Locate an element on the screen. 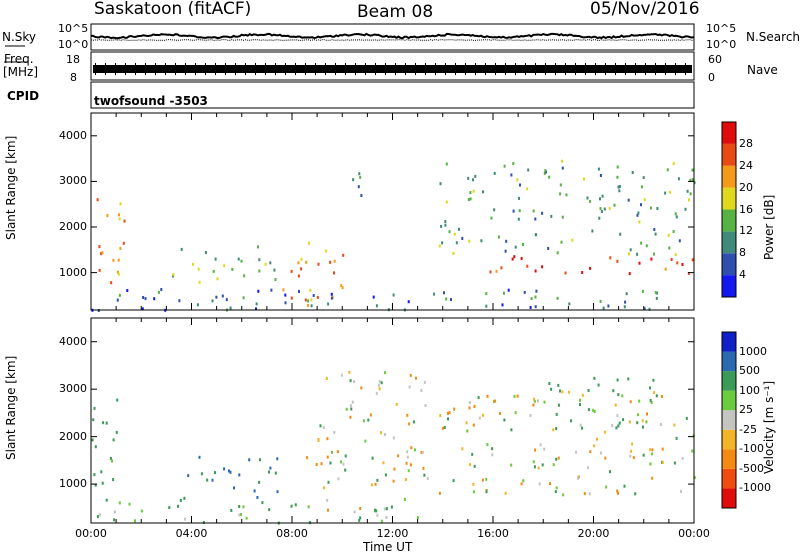 This screenshot has width=800, height=554. nave-tick-top: 60 is located at coordinates (715, 59).